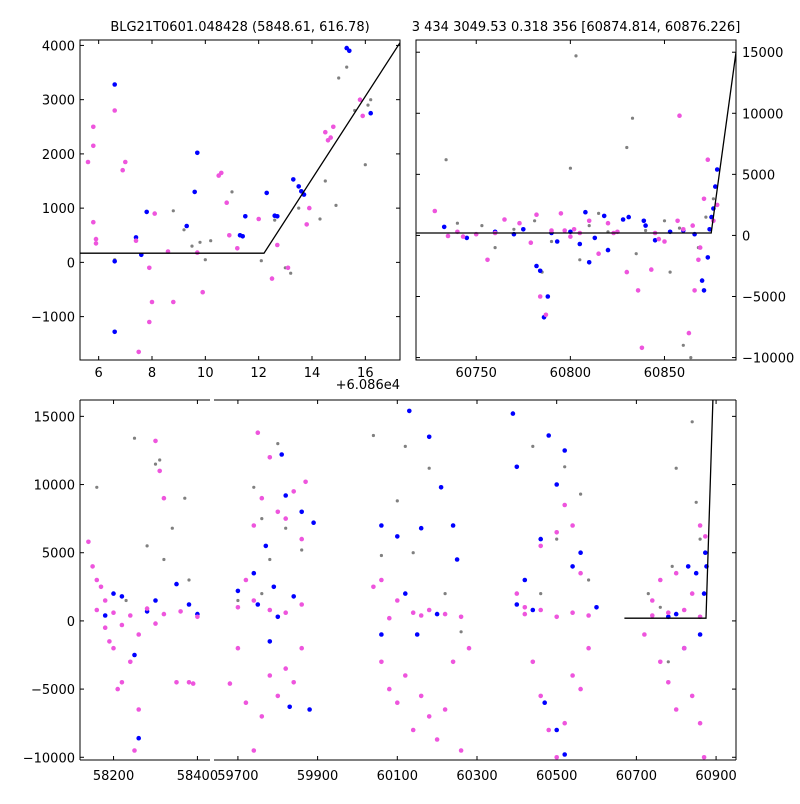  Describe the element at coordinates (58, 209) in the screenshot. I see `y-tick-label: 1000` at that location.